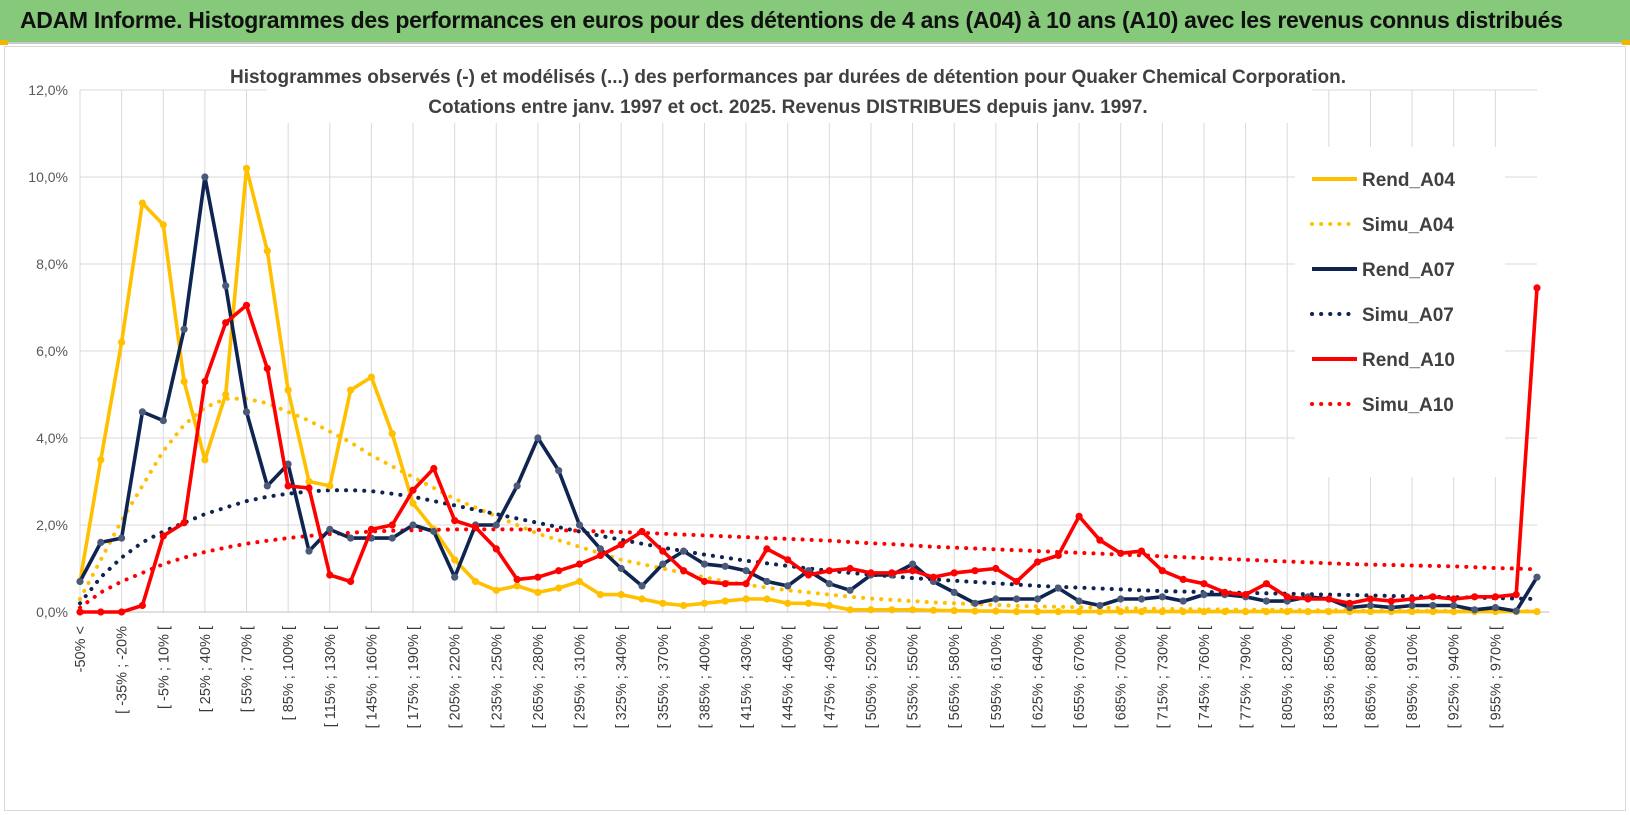  Describe the element at coordinates (1408, 360) in the screenshot. I see `legend-label: Rend_A10` at that location.